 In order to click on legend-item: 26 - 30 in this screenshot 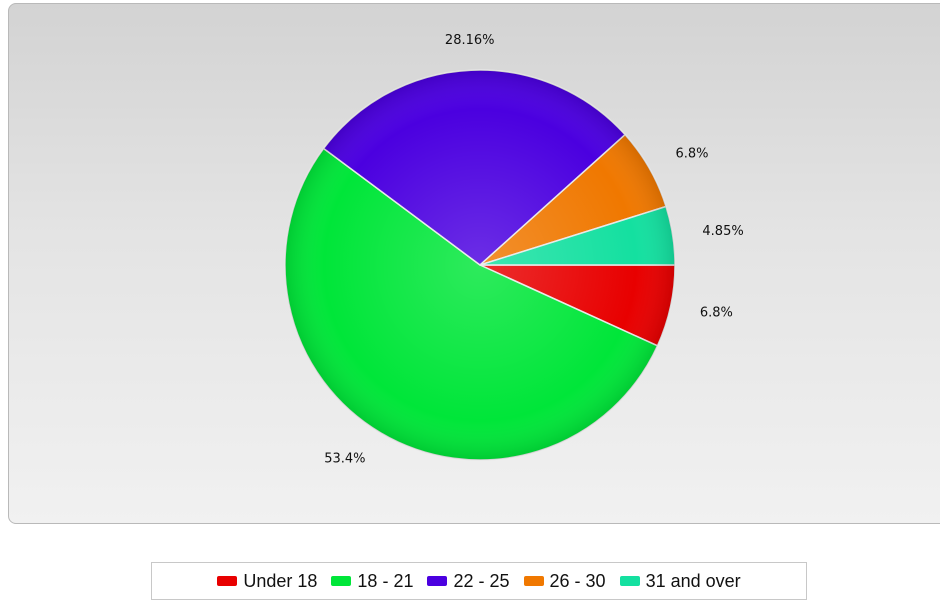, I will do `click(564, 581)`.